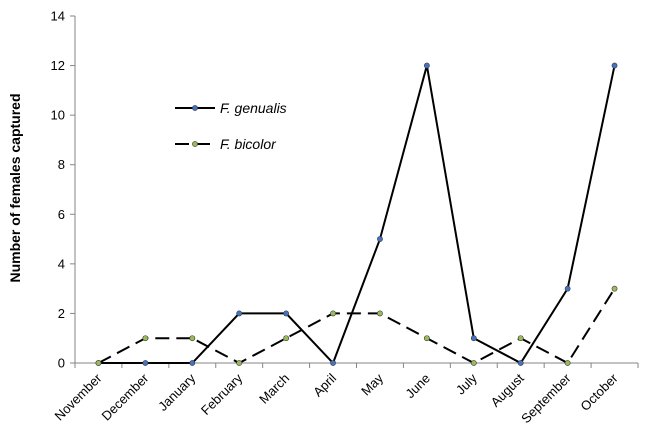  What do you see at coordinates (78, 396) in the screenshot?
I see `x-tick-label-november: November` at bounding box center [78, 396].